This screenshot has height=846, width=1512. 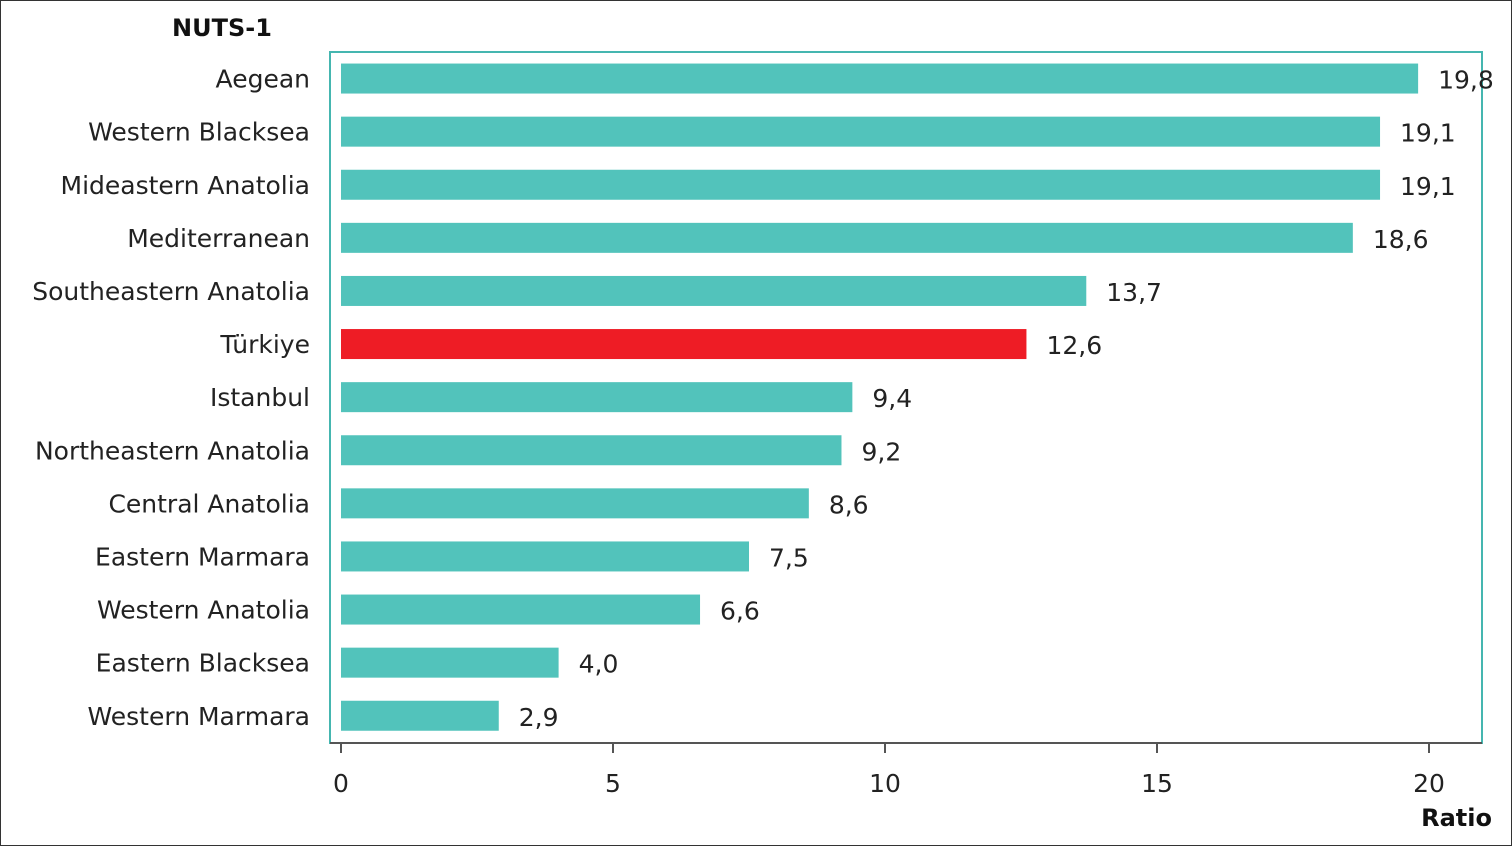 What do you see at coordinates (881, 451) in the screenshot?
I see `value-label-7: 9,2` at bounding box center [881, 451].